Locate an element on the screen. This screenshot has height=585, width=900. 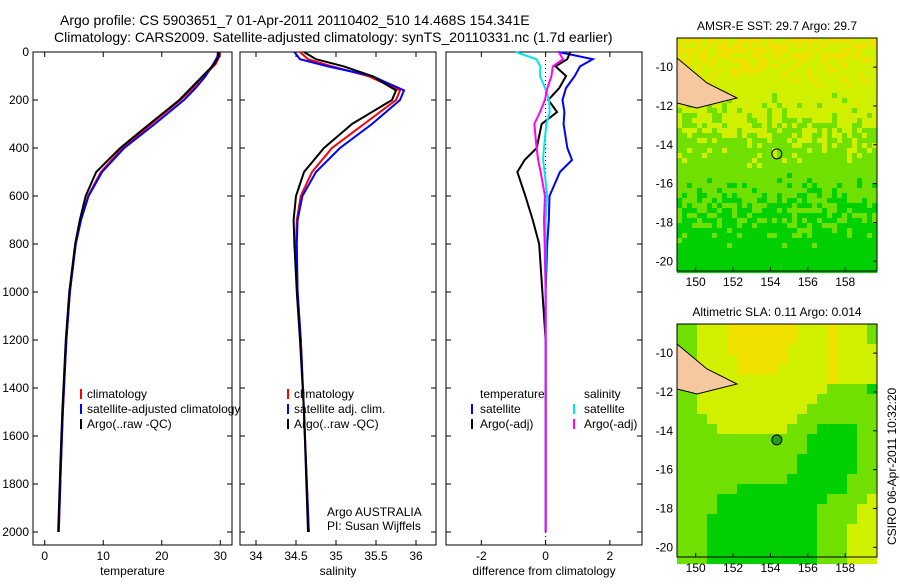
series-line-salinity-argo-adj- is located at coordinates (549, 291).